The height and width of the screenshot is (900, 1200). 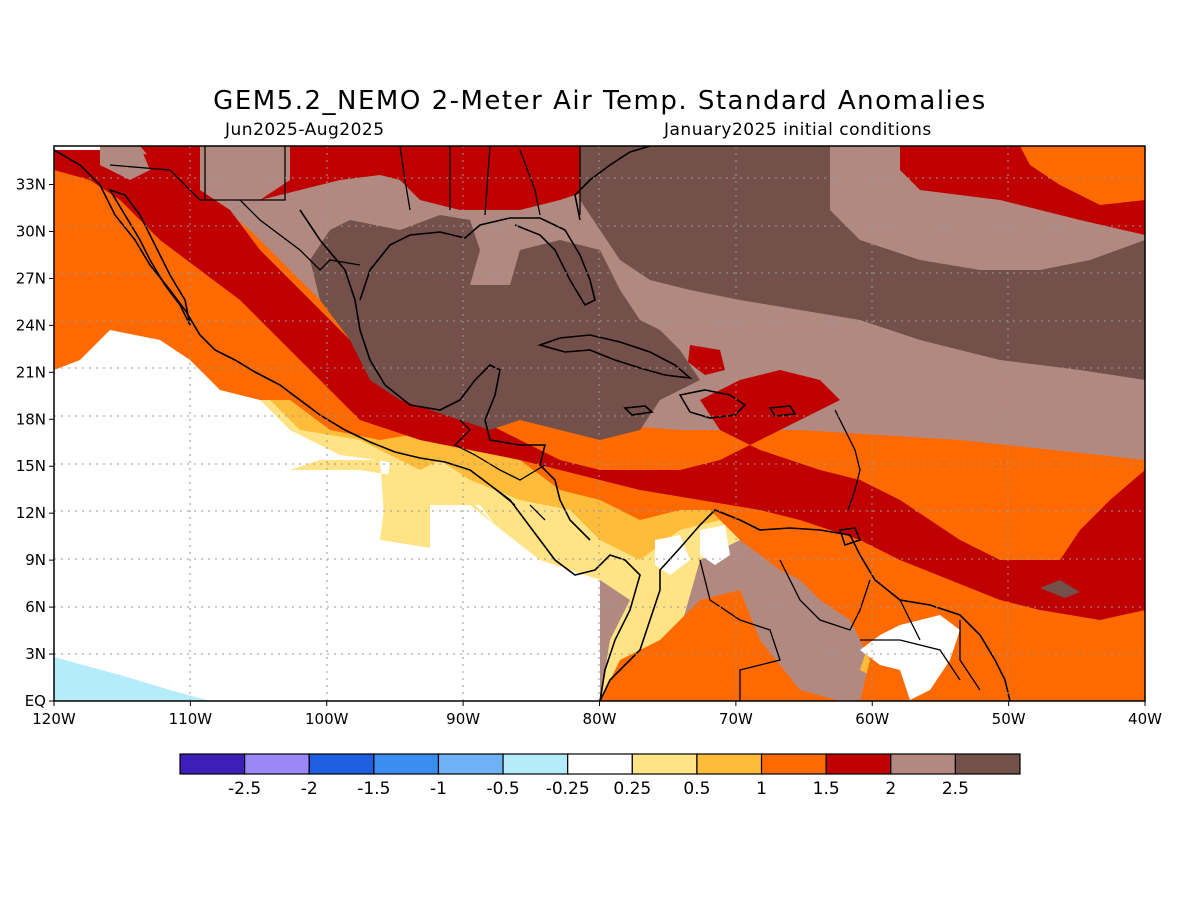 What do you see at coordinates (612, 183) in the screenshot?
I see `coast-us-atlantic` at bounding box center [612, 183].